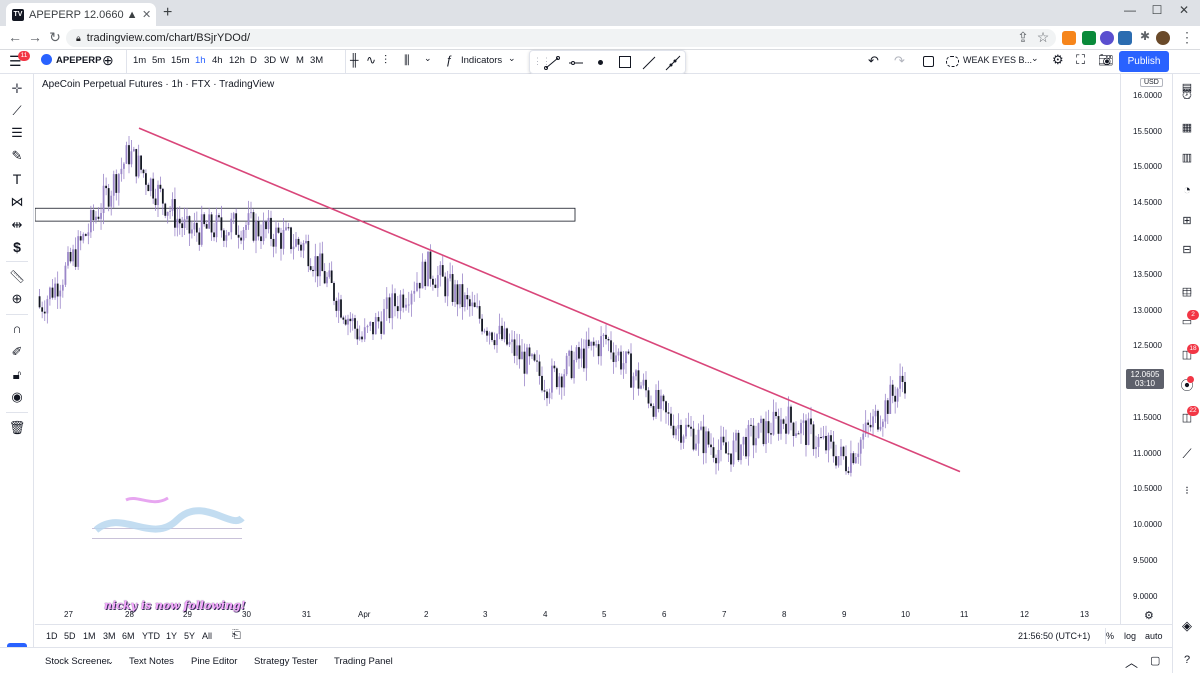  I want to click on help-icon: ?, so click(1187, 660).